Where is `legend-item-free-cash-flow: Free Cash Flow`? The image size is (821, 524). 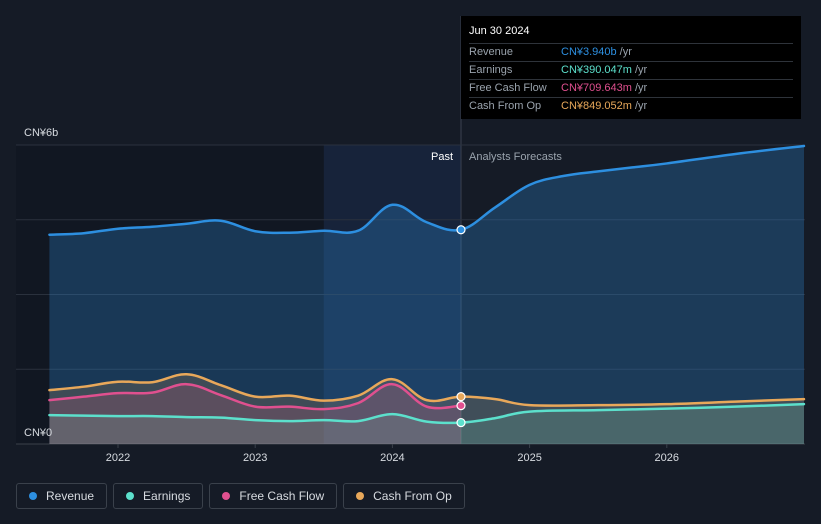
legend-item-free-cash-flow: Free Cash Flow is located at coordinates (273, 496).